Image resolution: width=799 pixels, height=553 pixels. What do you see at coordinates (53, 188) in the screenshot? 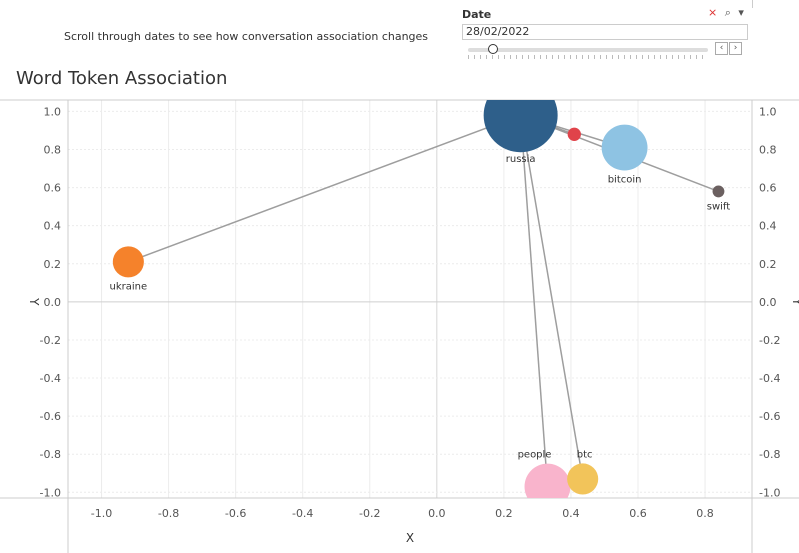
I see `y-tick-label-left: 0.6` at bounding box center [53, 188].